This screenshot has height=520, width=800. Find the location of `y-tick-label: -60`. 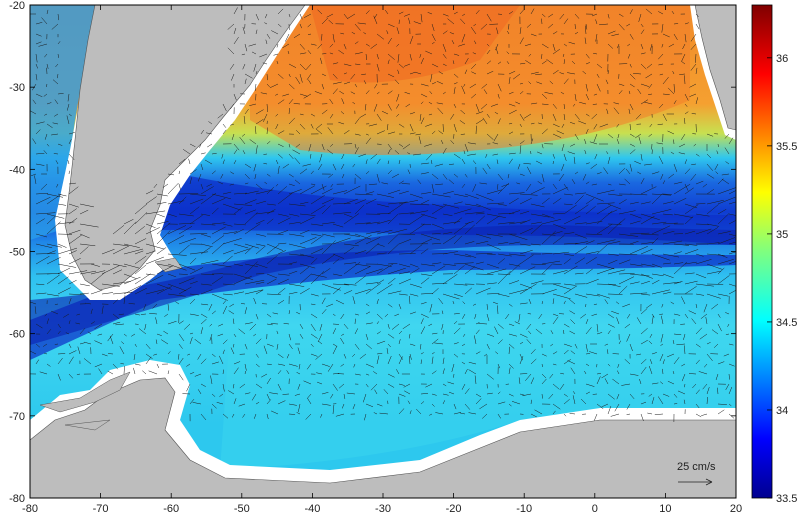

y-tick-label: -60 is located at coordinates (17, 335).